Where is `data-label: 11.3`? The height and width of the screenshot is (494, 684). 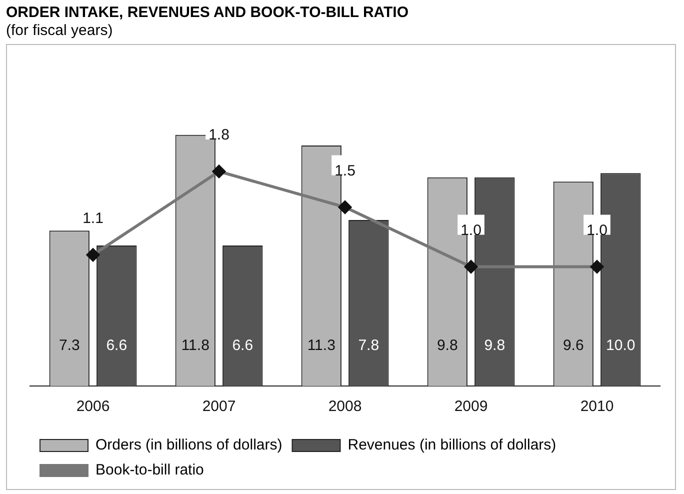 data-label: 11.3 is located at coordinates (321, 345).